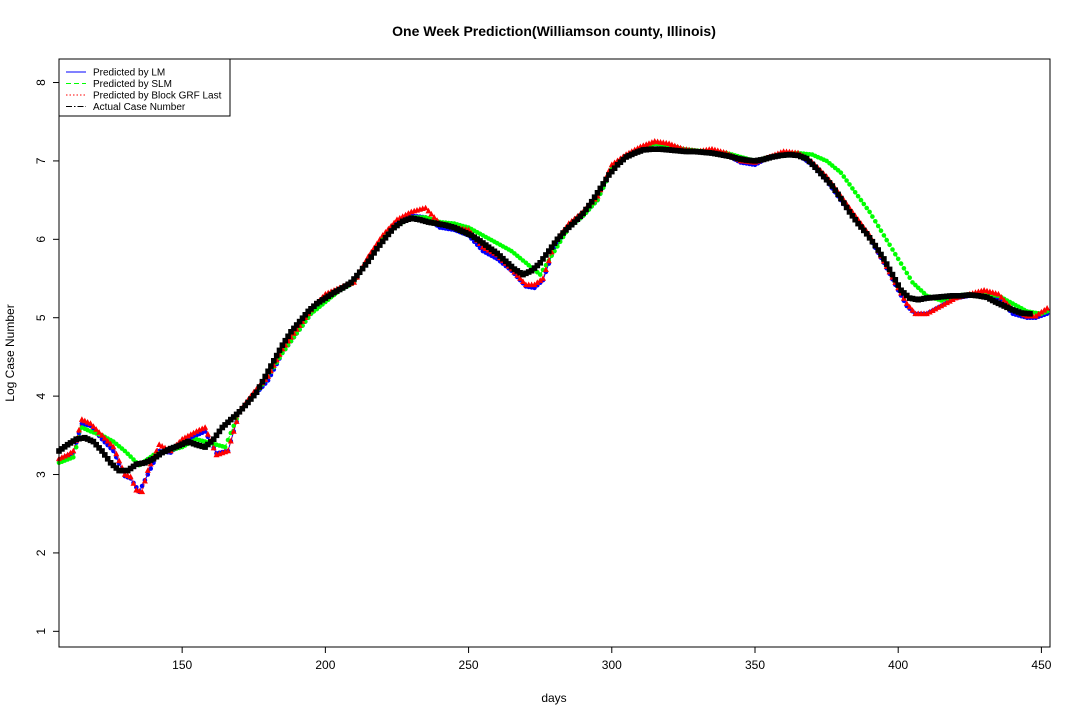 This screenshot has width=1080, height=720. Describe the element at coordinates (182, 665) in the screenshot. I see `x-tick-label: 150` at that location.